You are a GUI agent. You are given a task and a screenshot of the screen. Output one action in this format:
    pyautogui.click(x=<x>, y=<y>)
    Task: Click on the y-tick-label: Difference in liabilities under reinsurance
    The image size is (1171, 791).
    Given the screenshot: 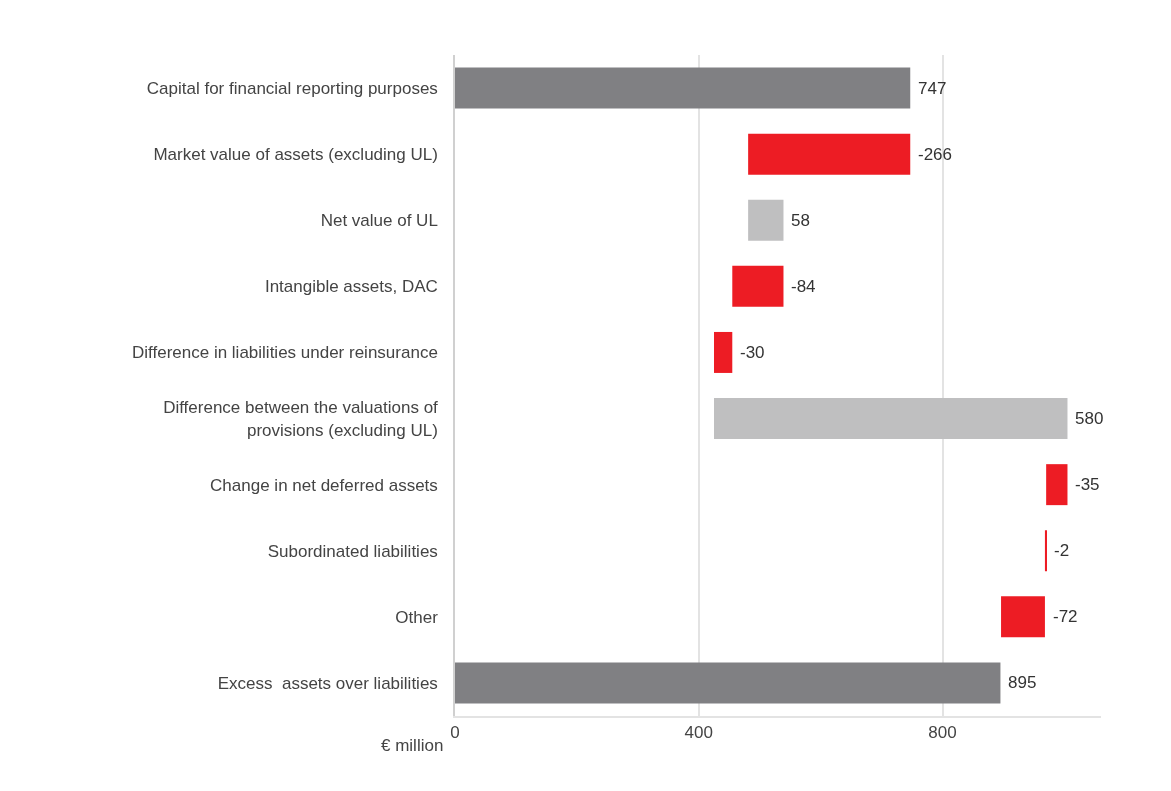 What is the action you would take?
    pyautogui.click(x=284, y=353)
    